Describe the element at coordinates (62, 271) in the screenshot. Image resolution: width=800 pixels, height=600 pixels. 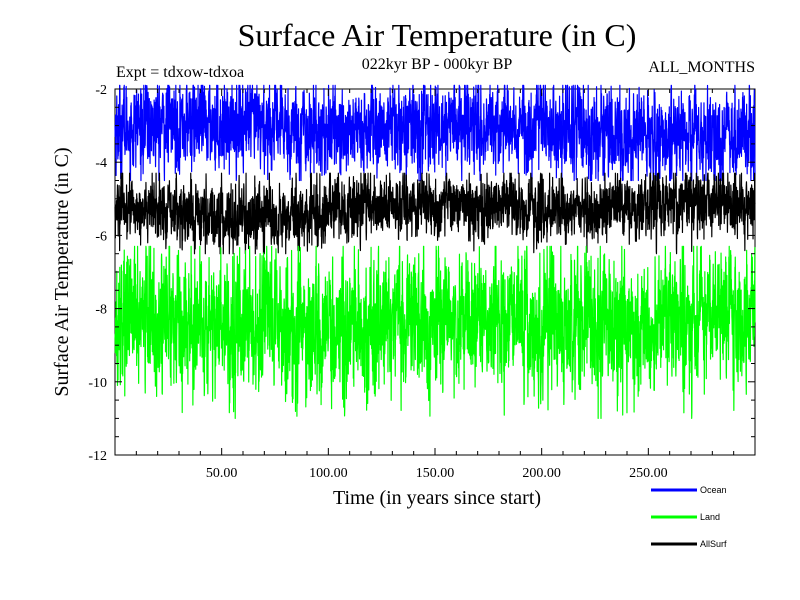
I see `y-axis-label: Surface Air Temperature (in C)` at that location.